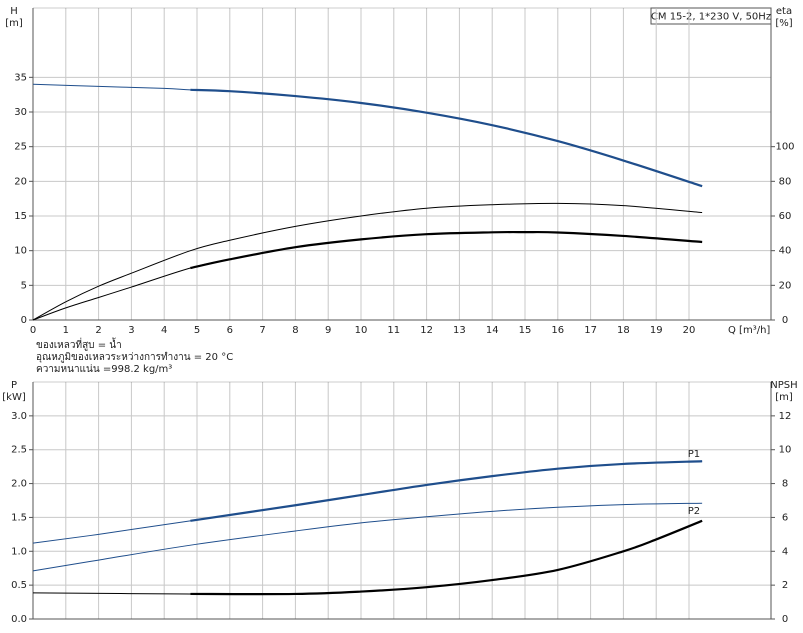  Describe the element at coordinates (393, 330) in the screenshot. I see `x-tick-label: 11` at that location.